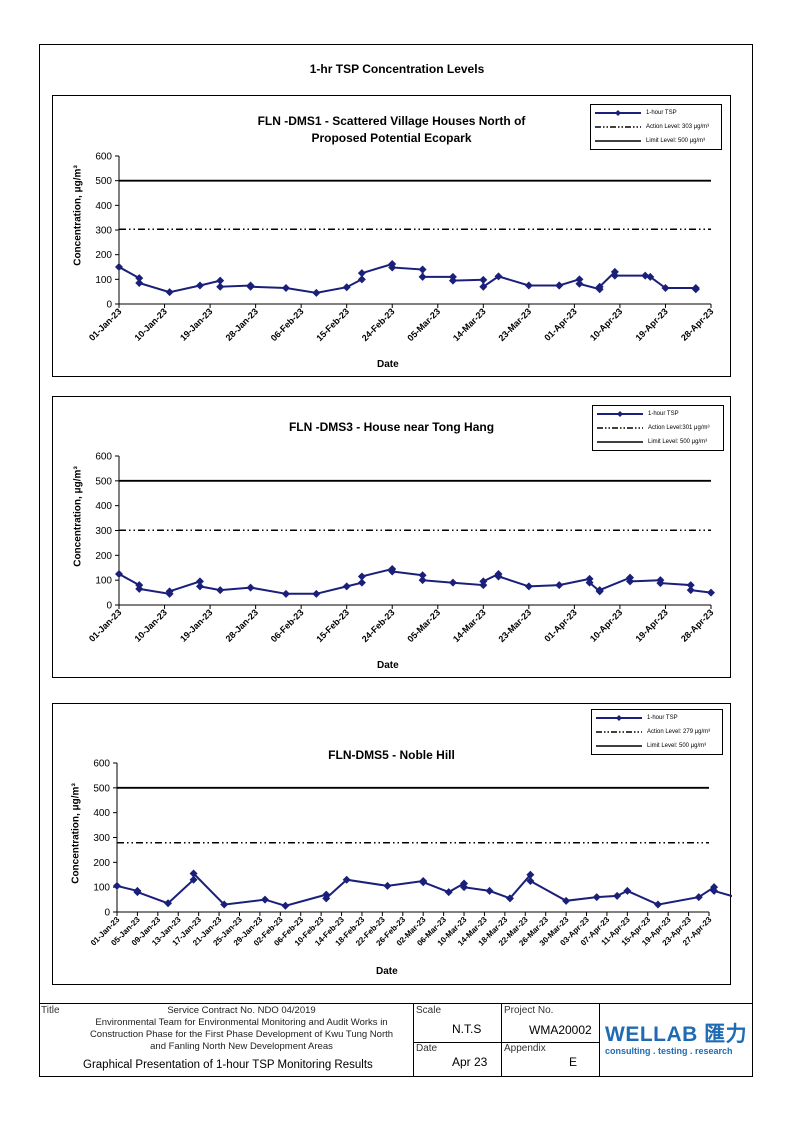 Image resolution: width=794 pixels, height=1123 pixels. Describe the element at coordinates (423, 625) in the screenshot. I see `x-tick-label: 05-Mar-23` at that location.